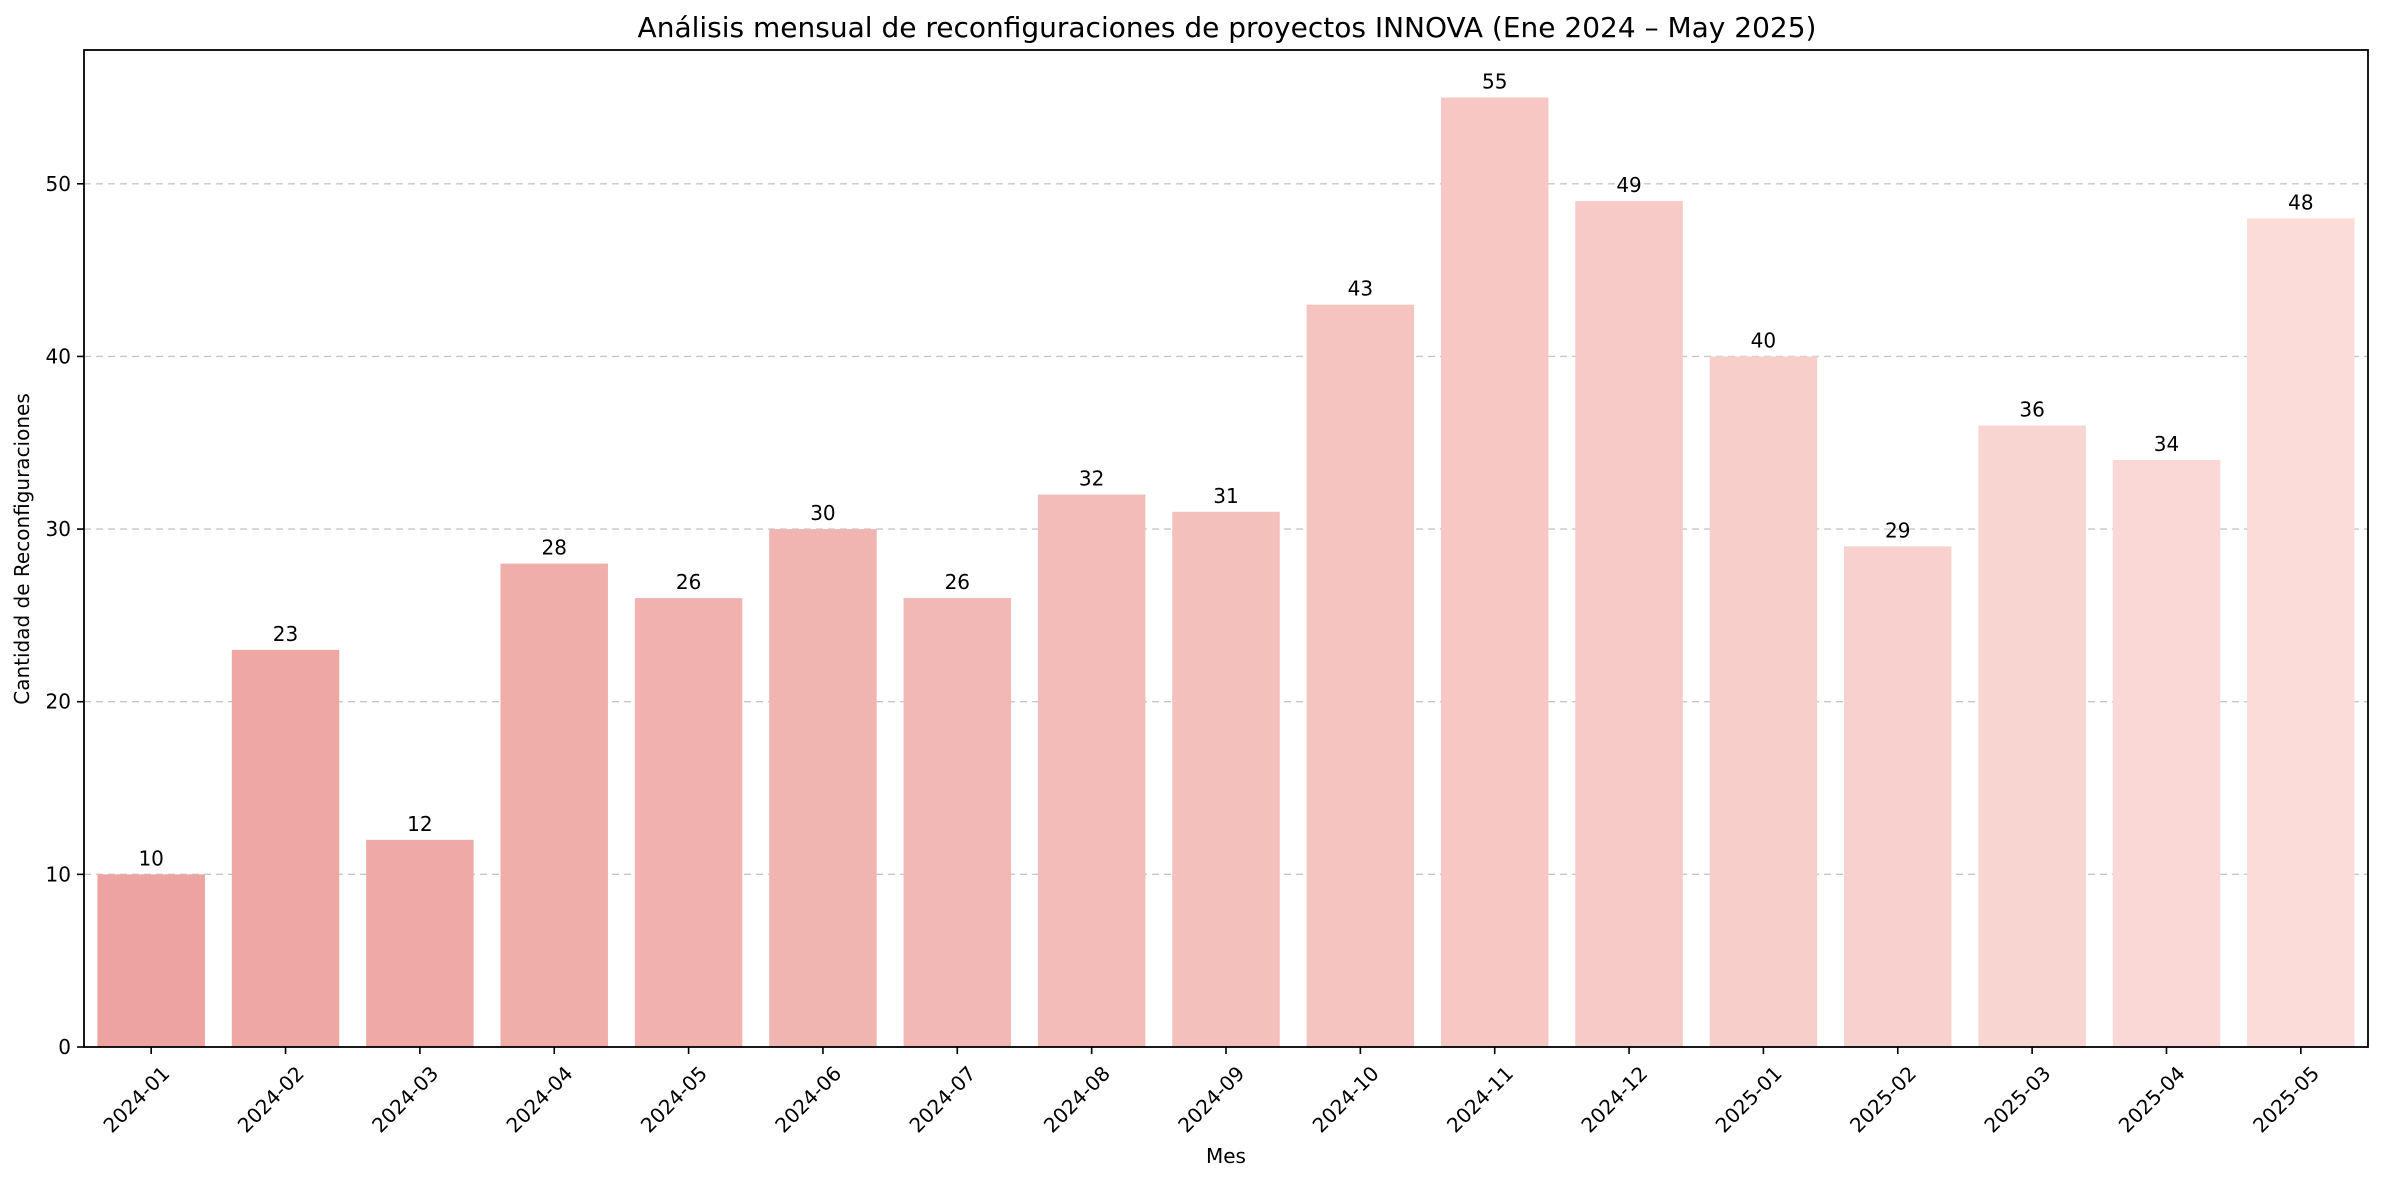 This screenshot has height=1186, width=2384. What do you see at coordinates (1897, 530) in the screenshot?
I see `data-label: 29` at bounding box center [1897, 530].